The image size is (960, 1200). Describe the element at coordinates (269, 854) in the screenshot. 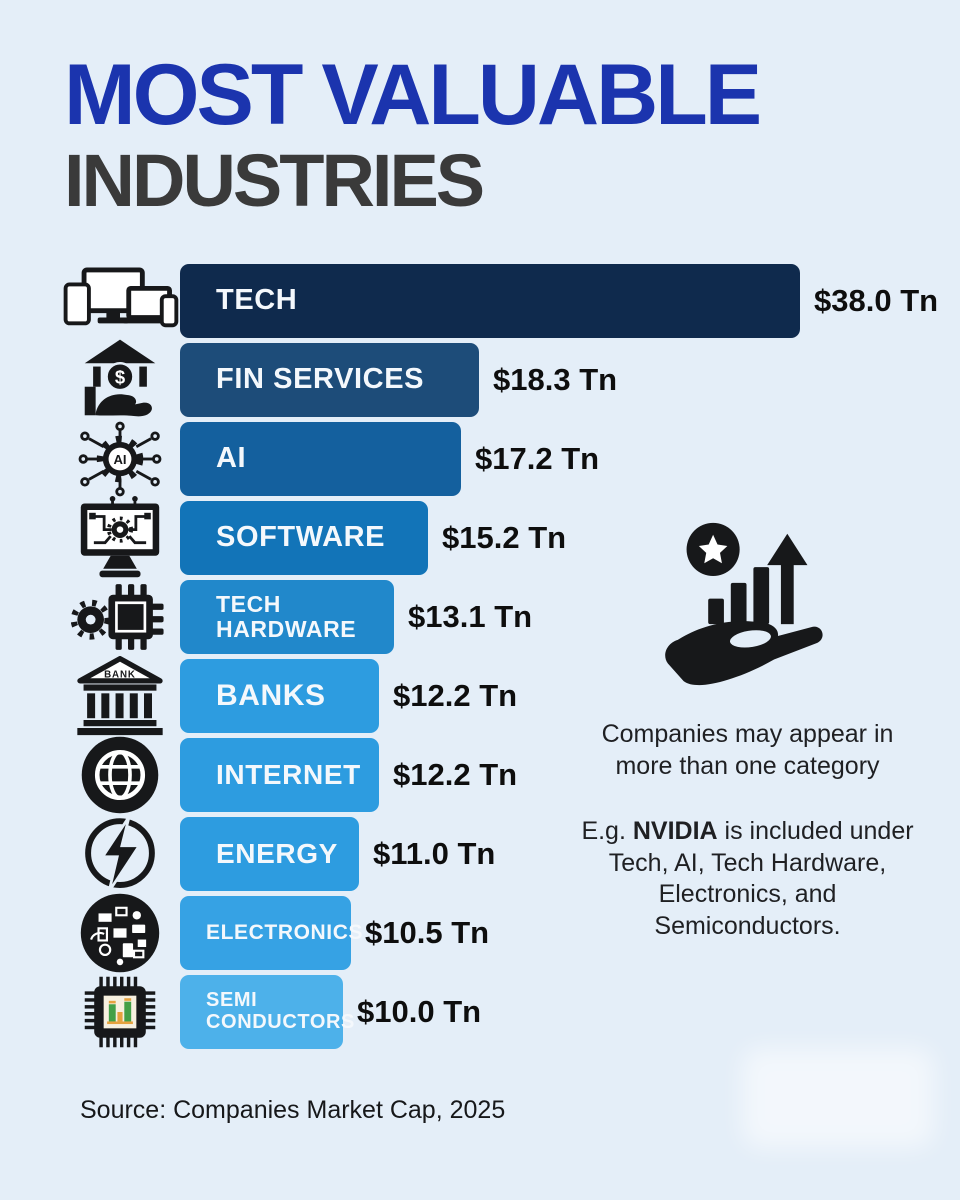

I see `bar-energy: ENERGY` at that location.